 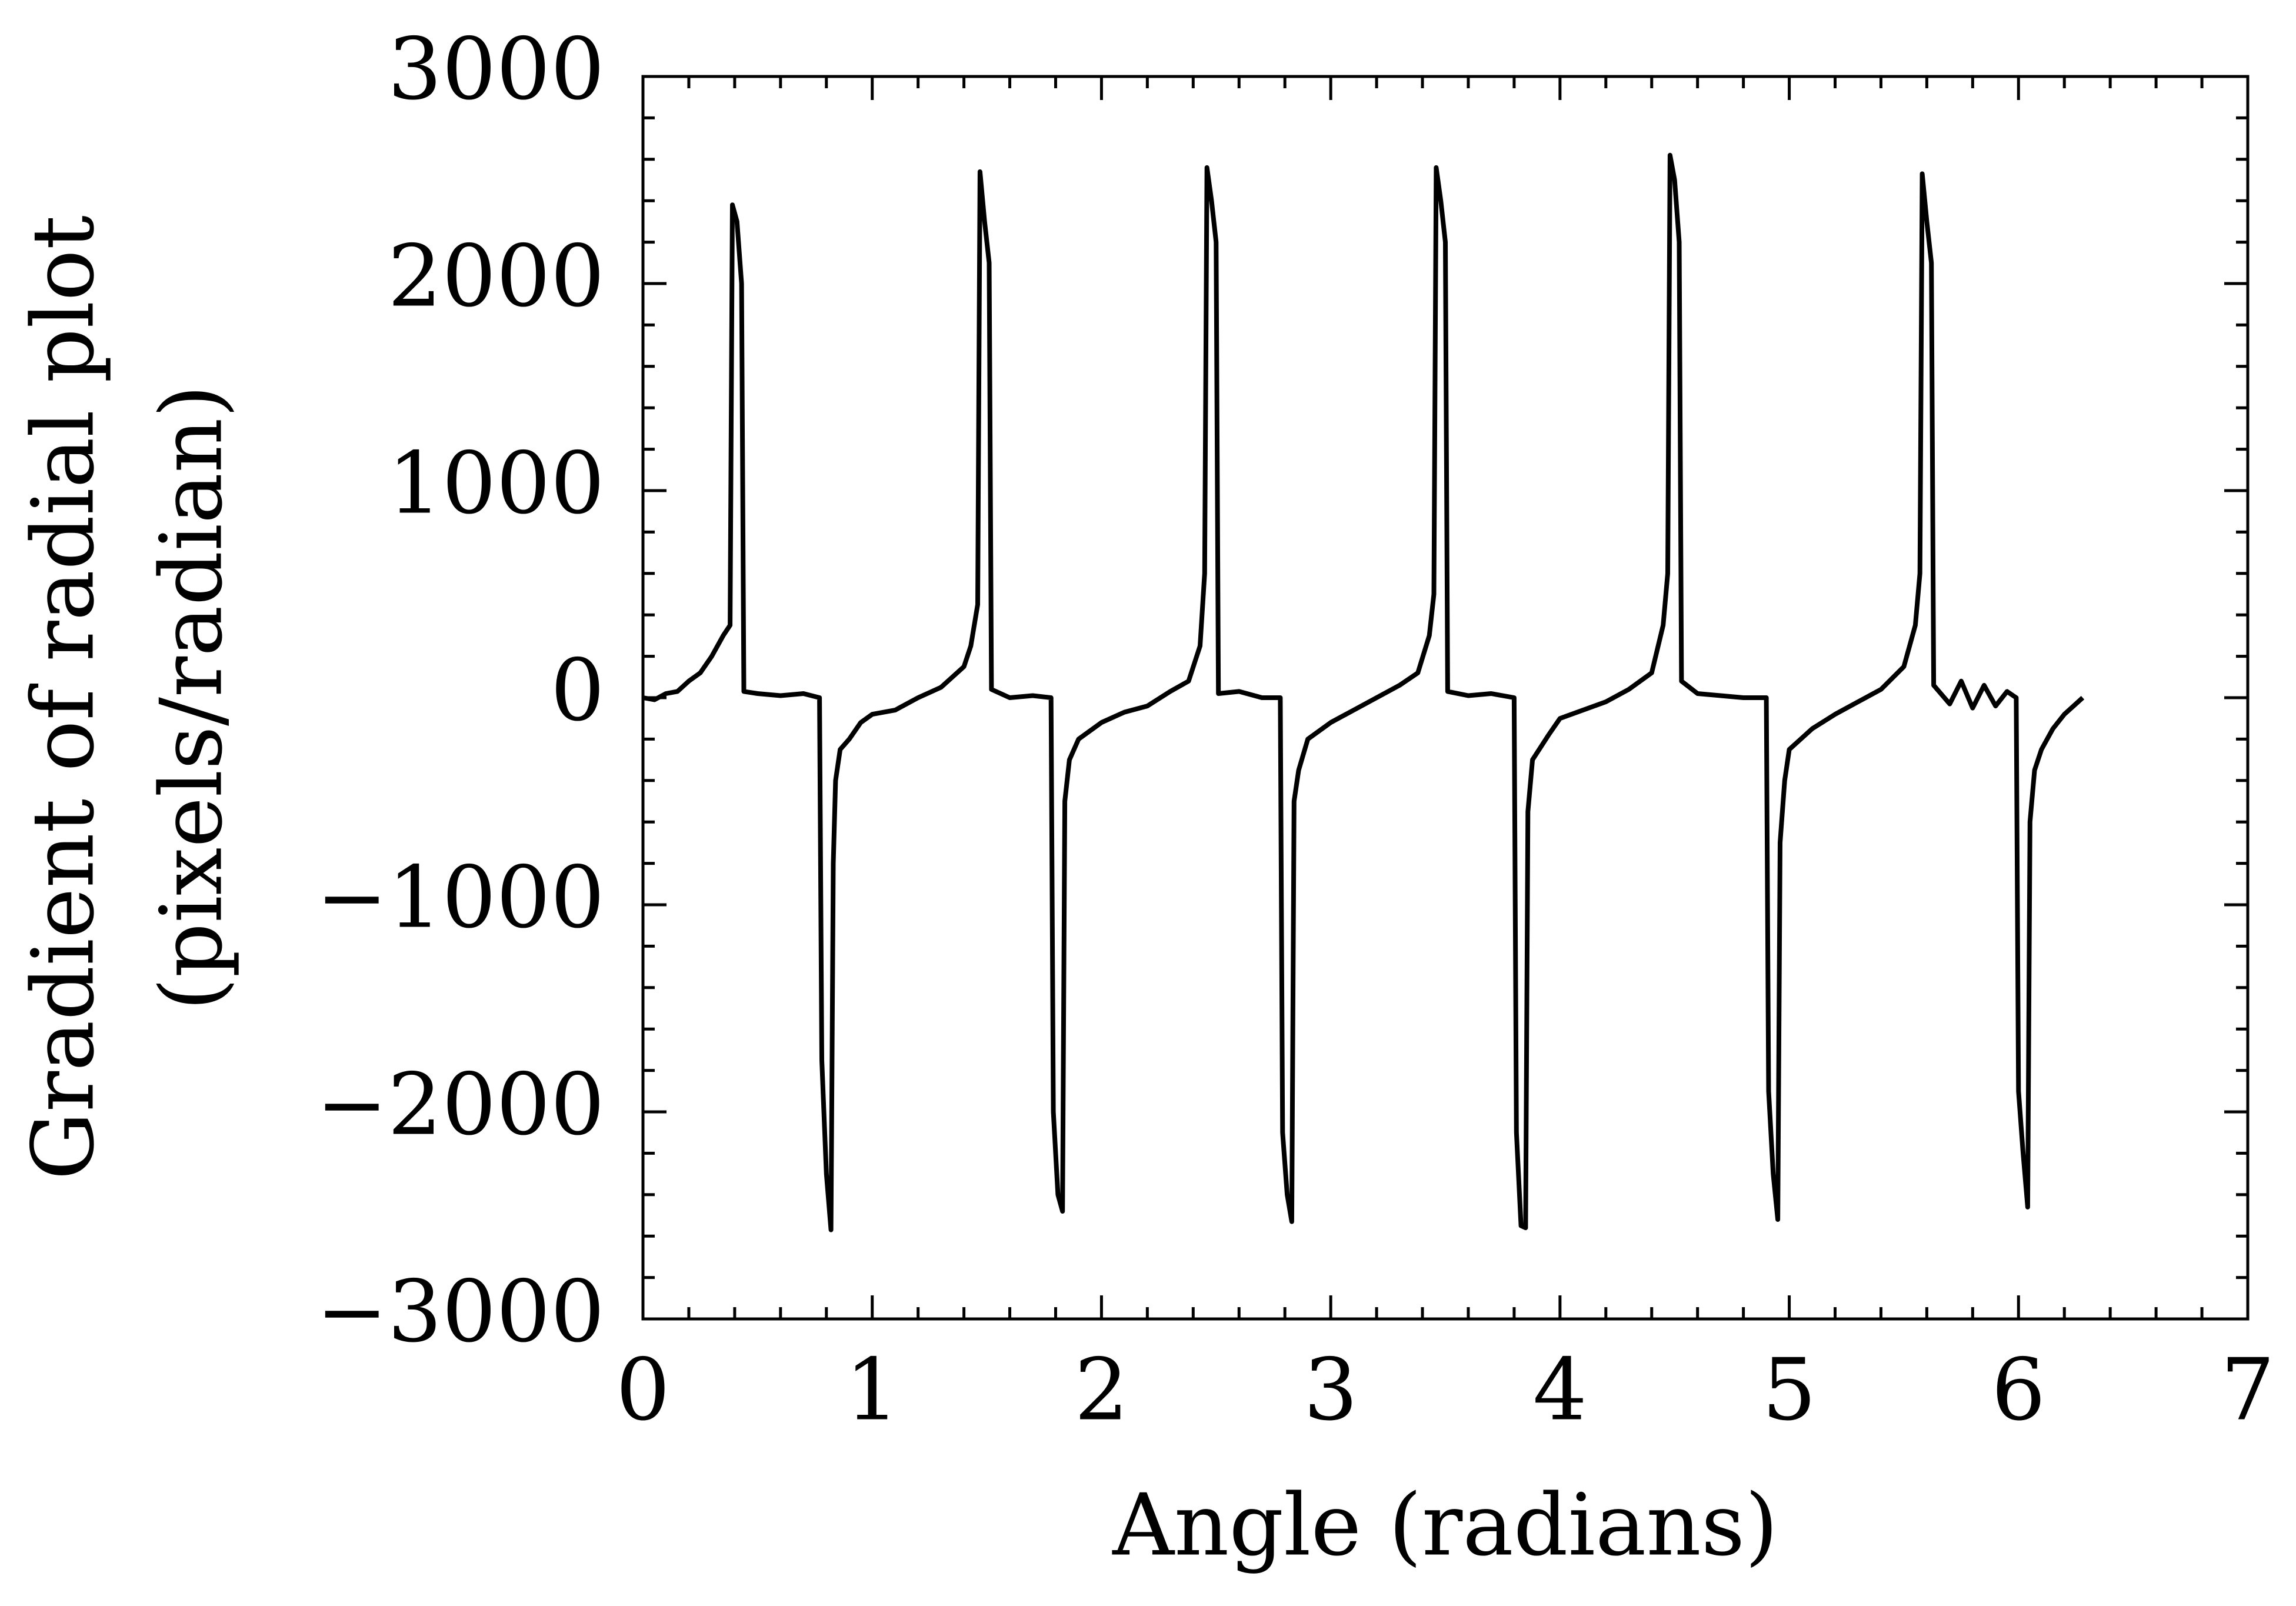 What do you see at coordinates (461, 1105) in the screenshot?
I see `y-tick-label: −2000` at bounding box center [461, 1105].